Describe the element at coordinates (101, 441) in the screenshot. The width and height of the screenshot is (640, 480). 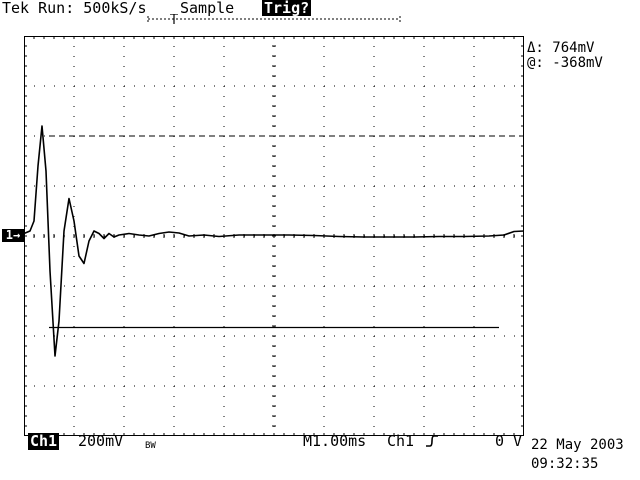
I see `vertical-scale: 200mV` at that location.